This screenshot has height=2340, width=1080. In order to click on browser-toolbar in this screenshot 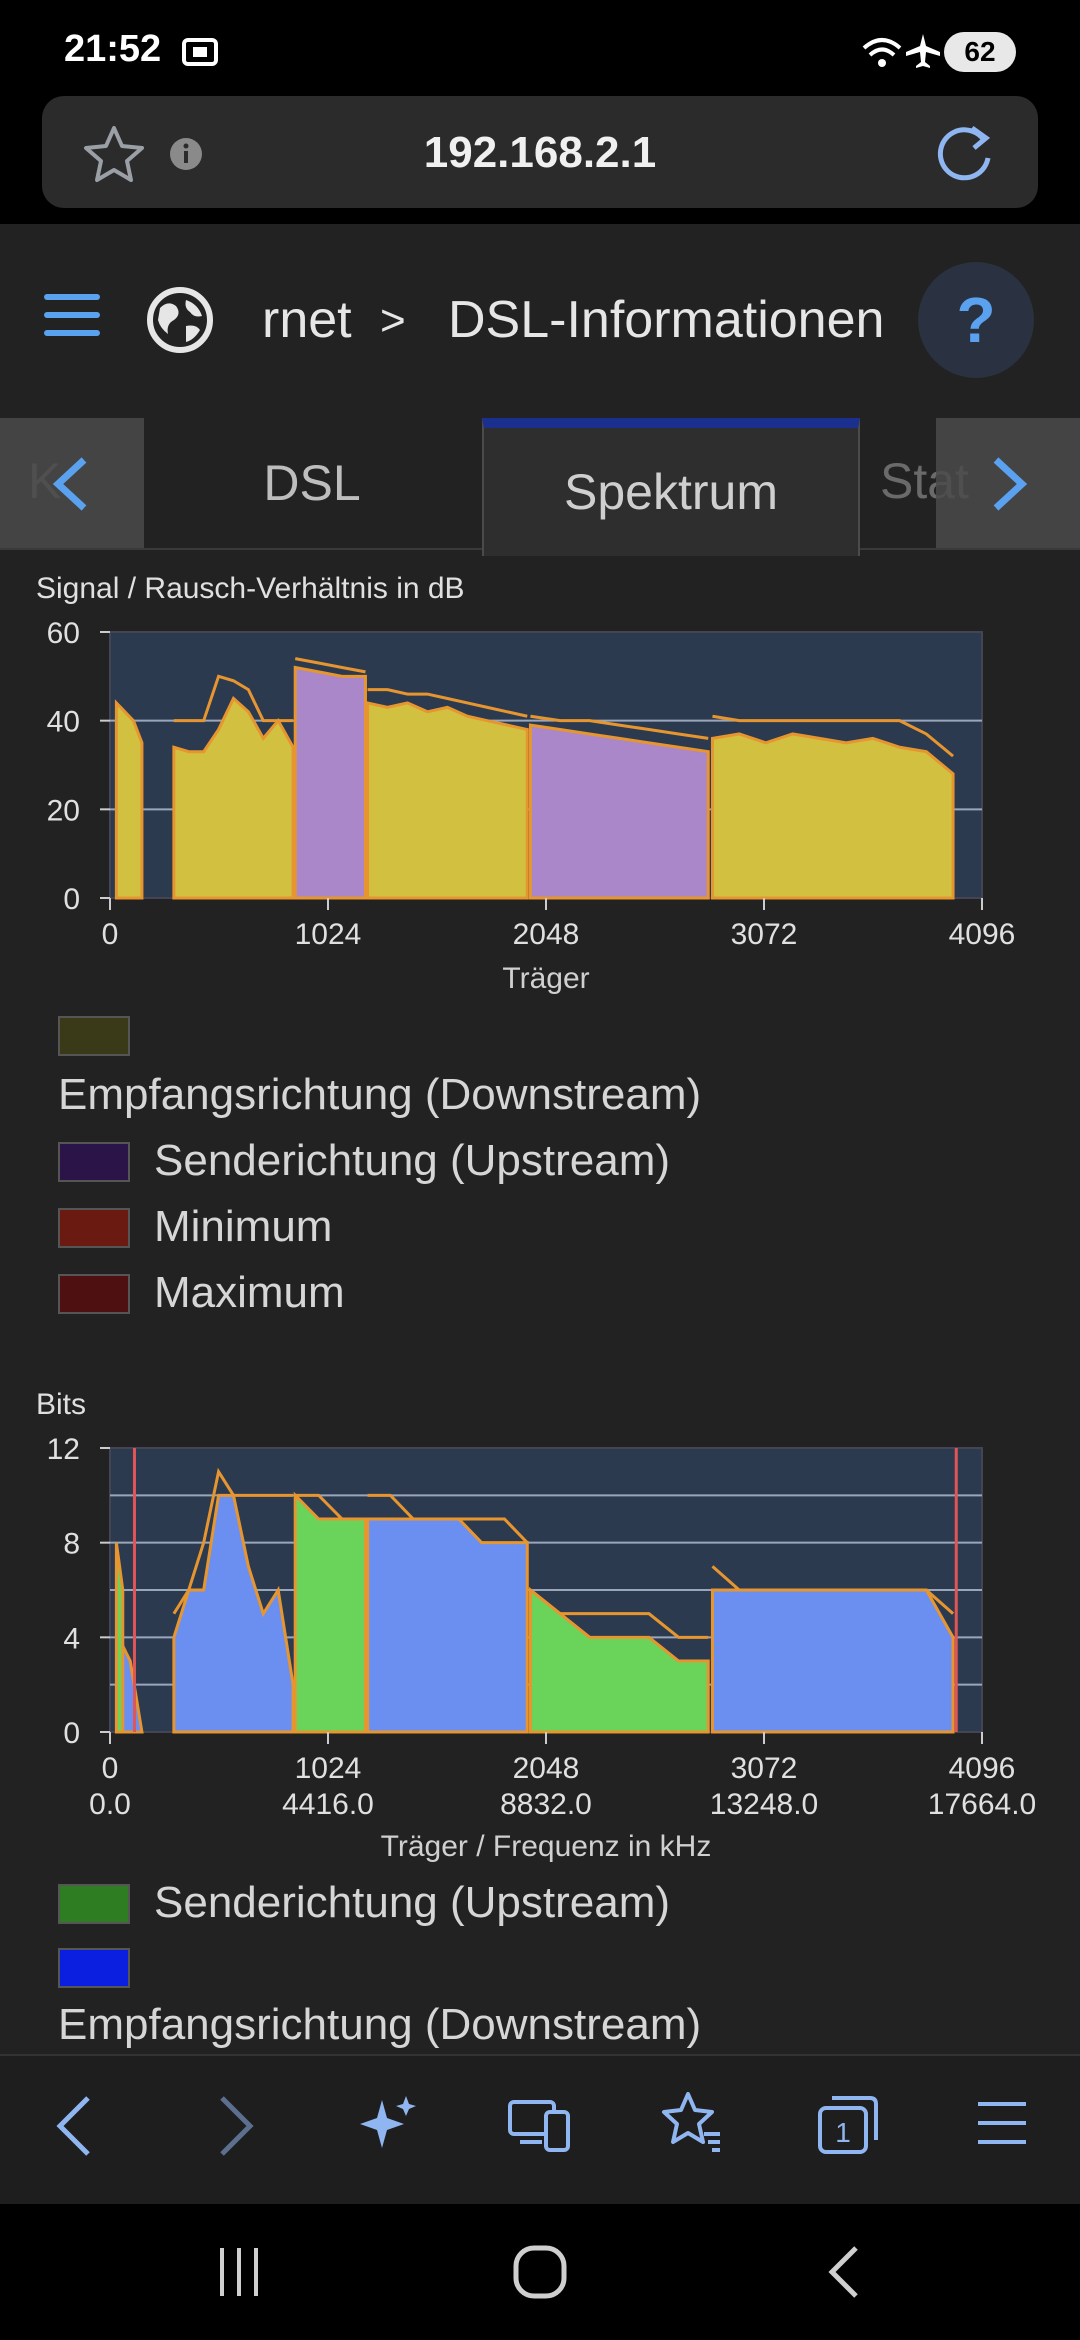, I will do `click(540, 2130)`.